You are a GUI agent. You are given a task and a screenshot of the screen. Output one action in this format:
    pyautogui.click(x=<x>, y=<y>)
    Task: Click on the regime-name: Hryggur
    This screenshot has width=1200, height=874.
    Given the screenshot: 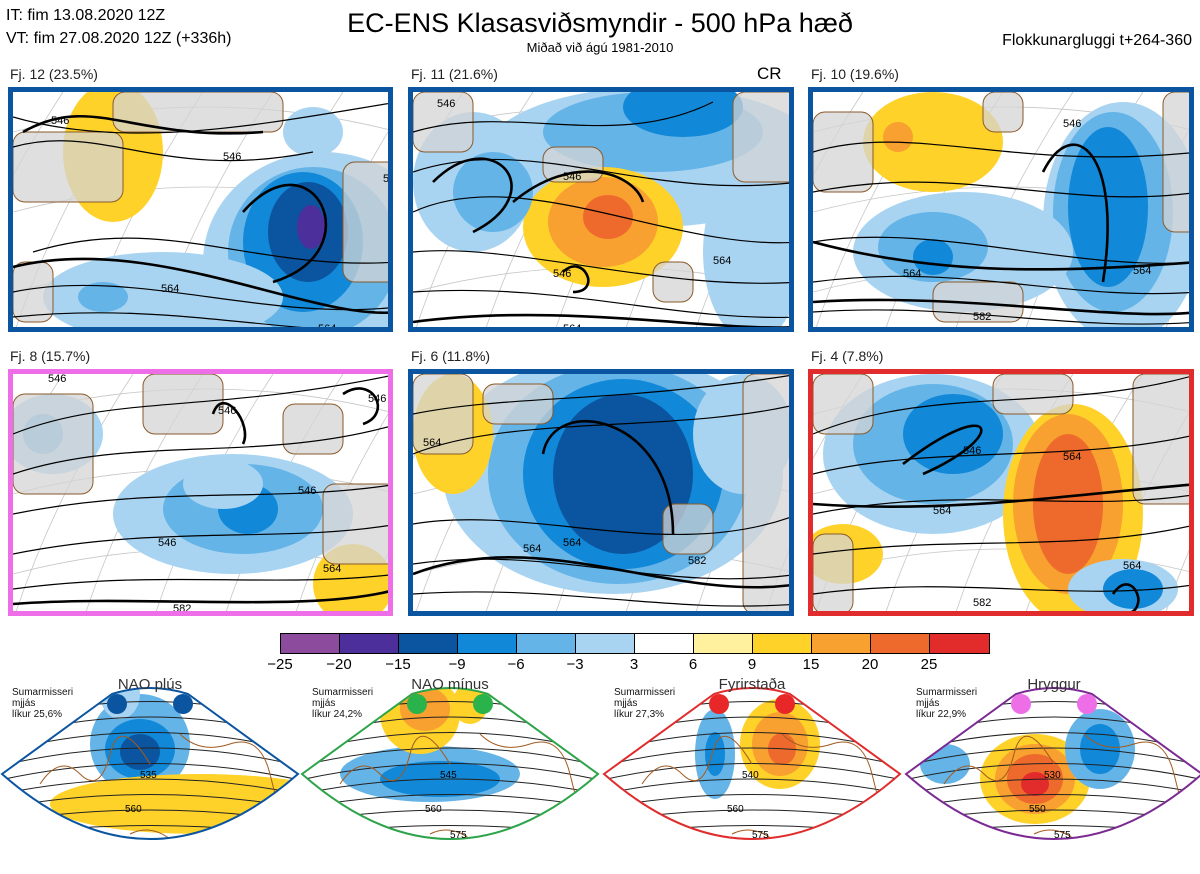 What is the action you would take?
    pyautogui.click(x=1054, y=684)
    